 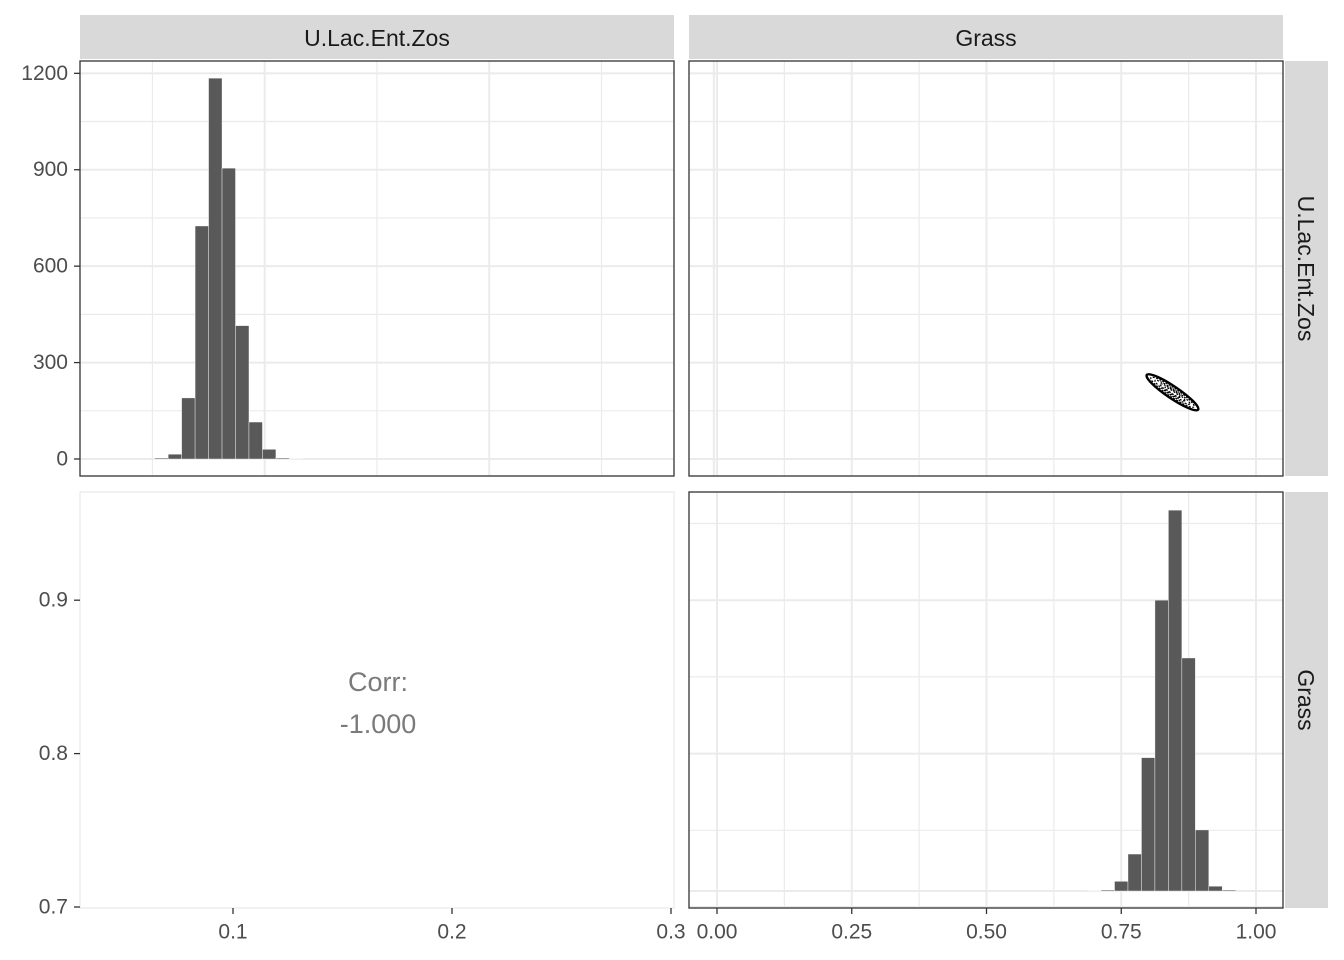 I want to click on strip-right-ulac, so click(x=1306, y=268).